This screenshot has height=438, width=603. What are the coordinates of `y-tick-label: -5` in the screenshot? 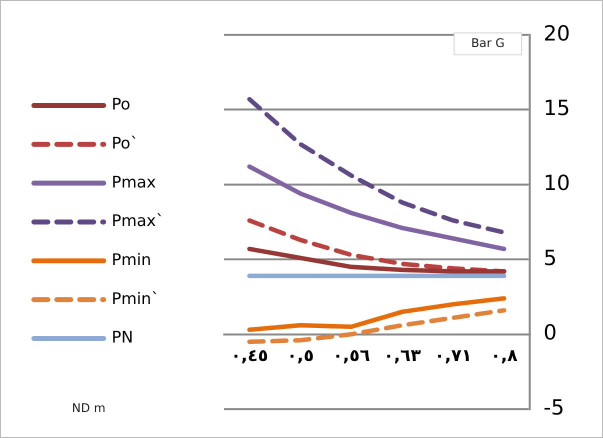 It's located at (553, 408).